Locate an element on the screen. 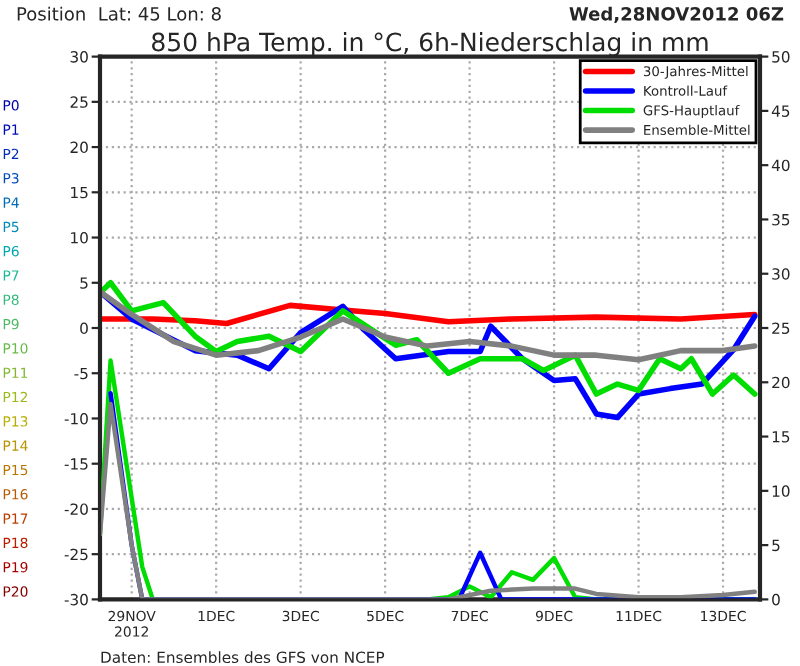 This screenshot has height=666, width=800. chart-title: 850 hPa Temp. in °C, 6h-Niederschlag in mm is located at coordinates (430, 44).